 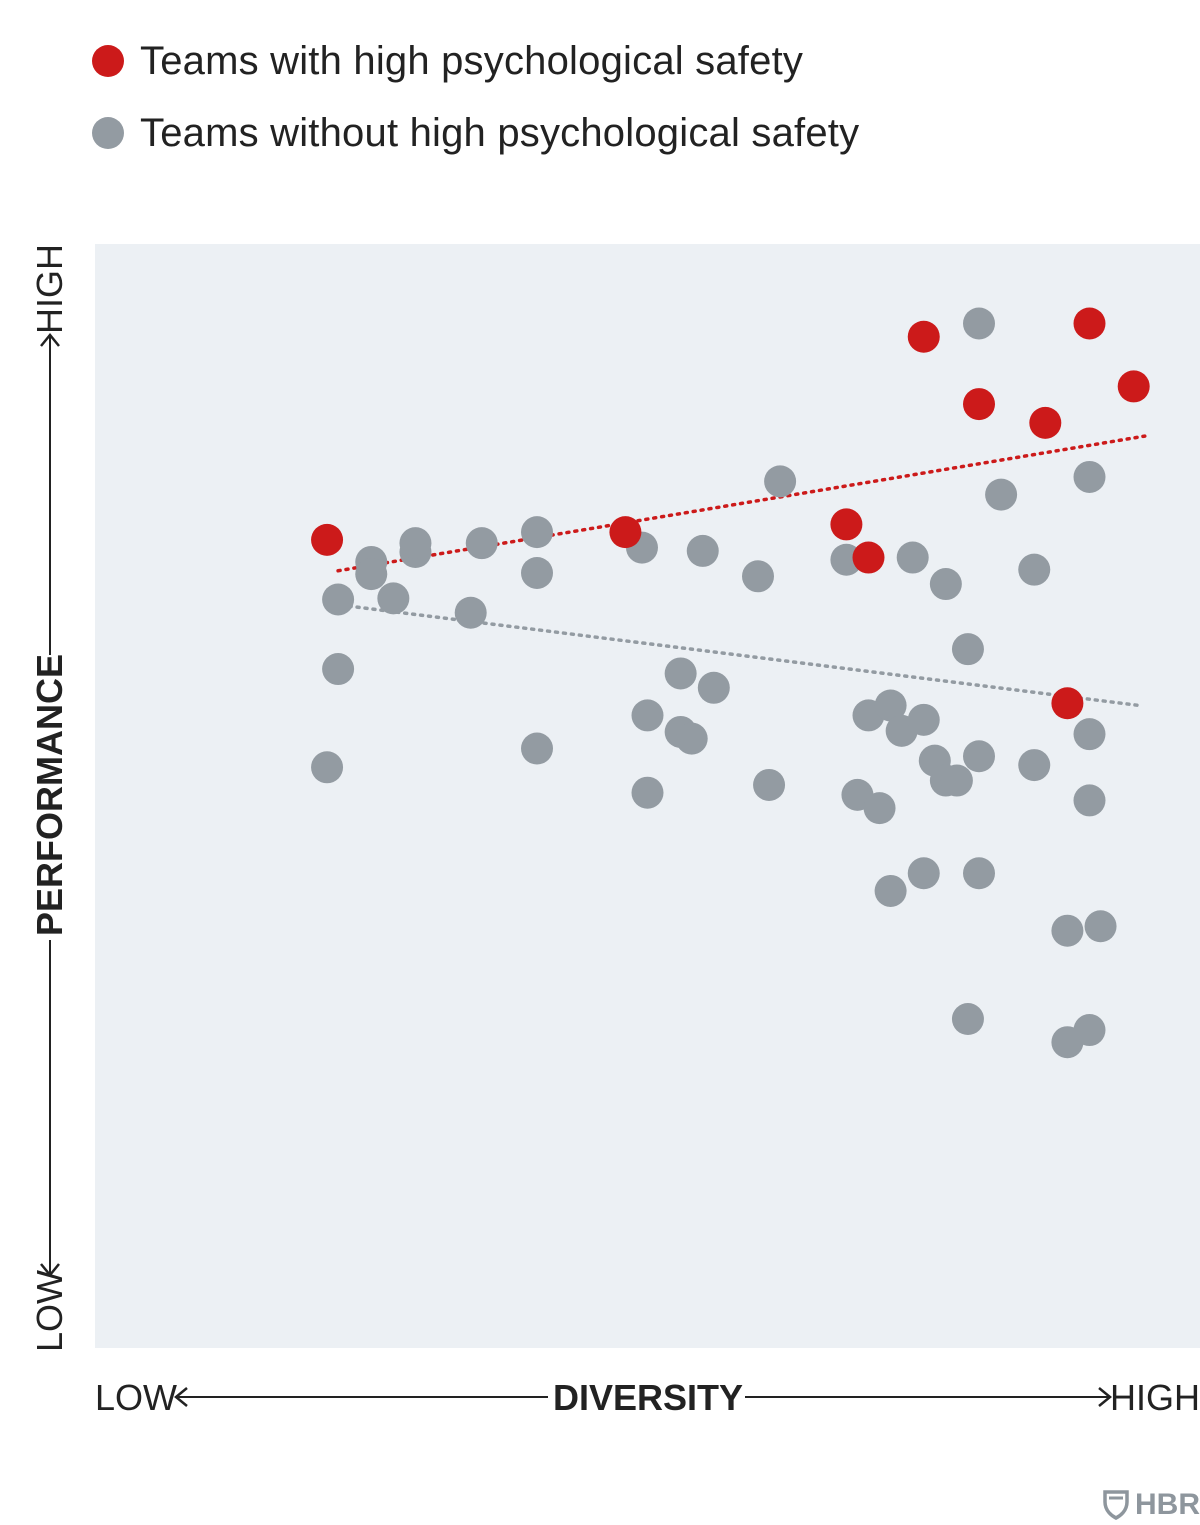 I want to click on brand-logo: HBR, so click(x=1151, y=1505).